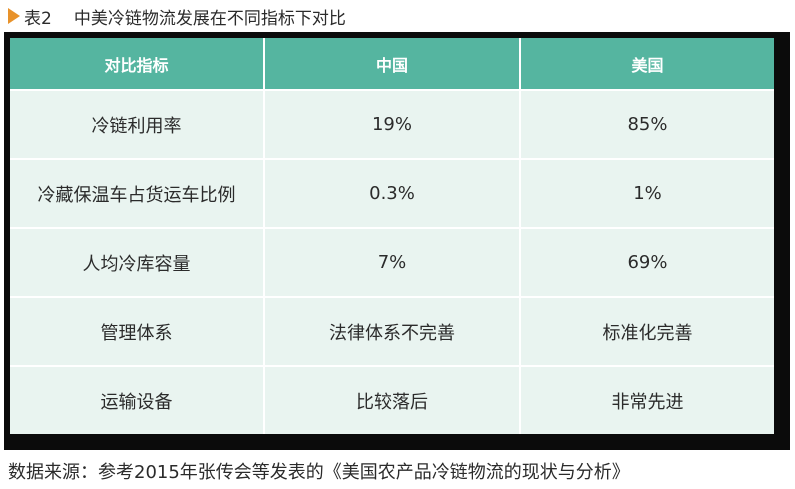  I want to click on table-row: 人均冷库容量 7% 69%, so click(392, 263).